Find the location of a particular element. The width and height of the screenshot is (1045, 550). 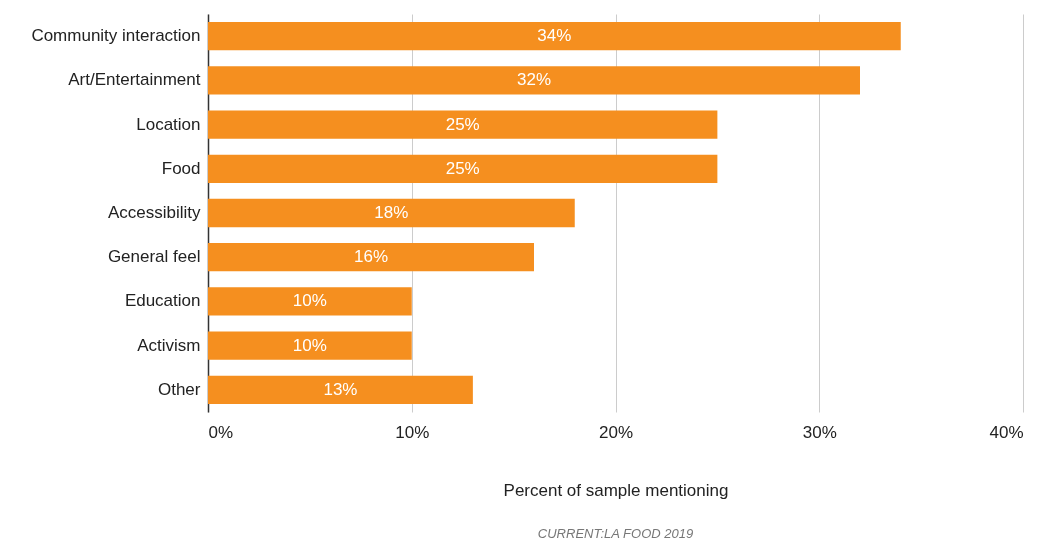

data-label: 18% is located at coordinates (391, 212).